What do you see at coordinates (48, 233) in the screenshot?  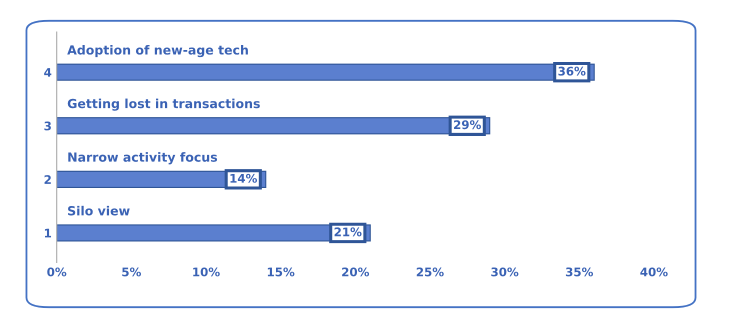 I see `y-tick-label: 1` at bounding box center [48, 233].